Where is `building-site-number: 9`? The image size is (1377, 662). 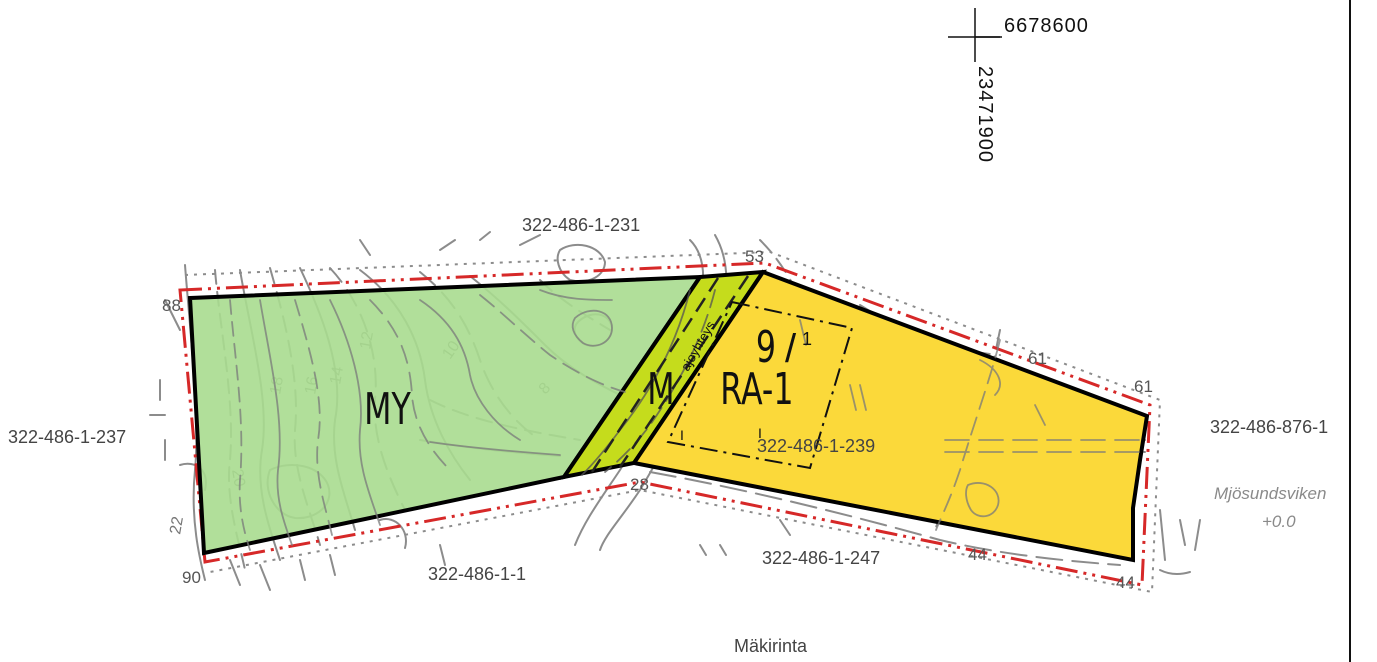 building-site-number: 9 is located at coordinates (766, 348).